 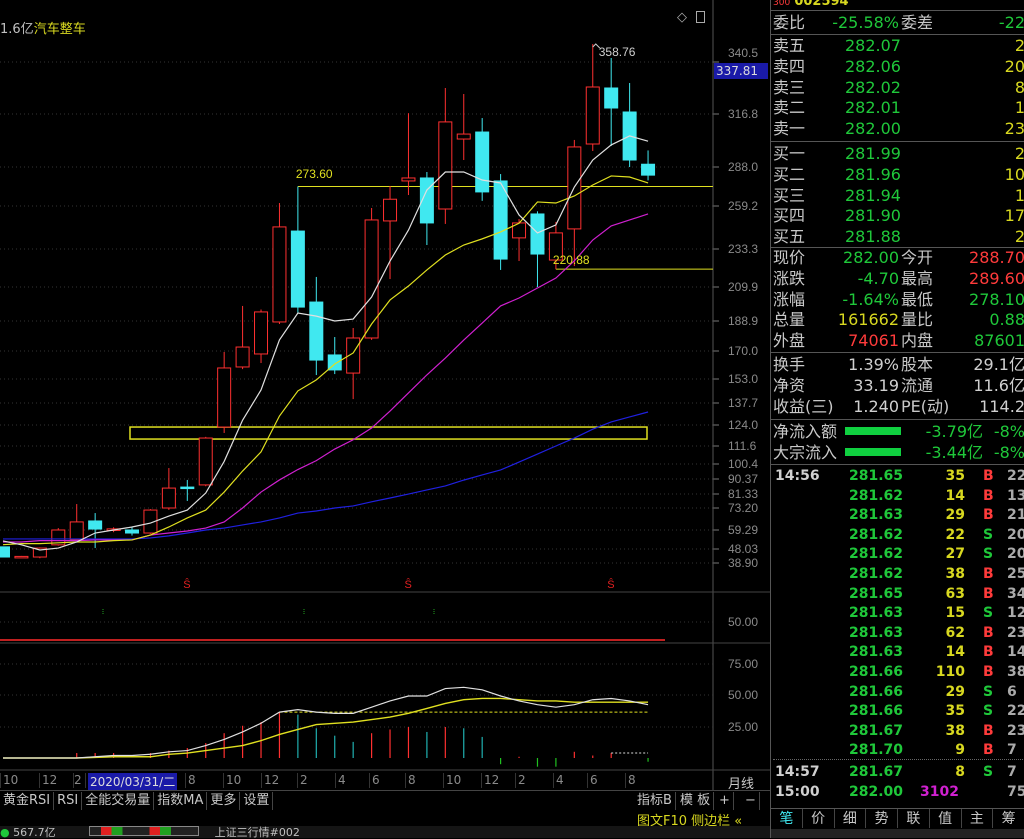 What do you see at coordinates (789, 257) in the screenshot?
I see `stat-label: 现价` at bounding box center [789, 257].